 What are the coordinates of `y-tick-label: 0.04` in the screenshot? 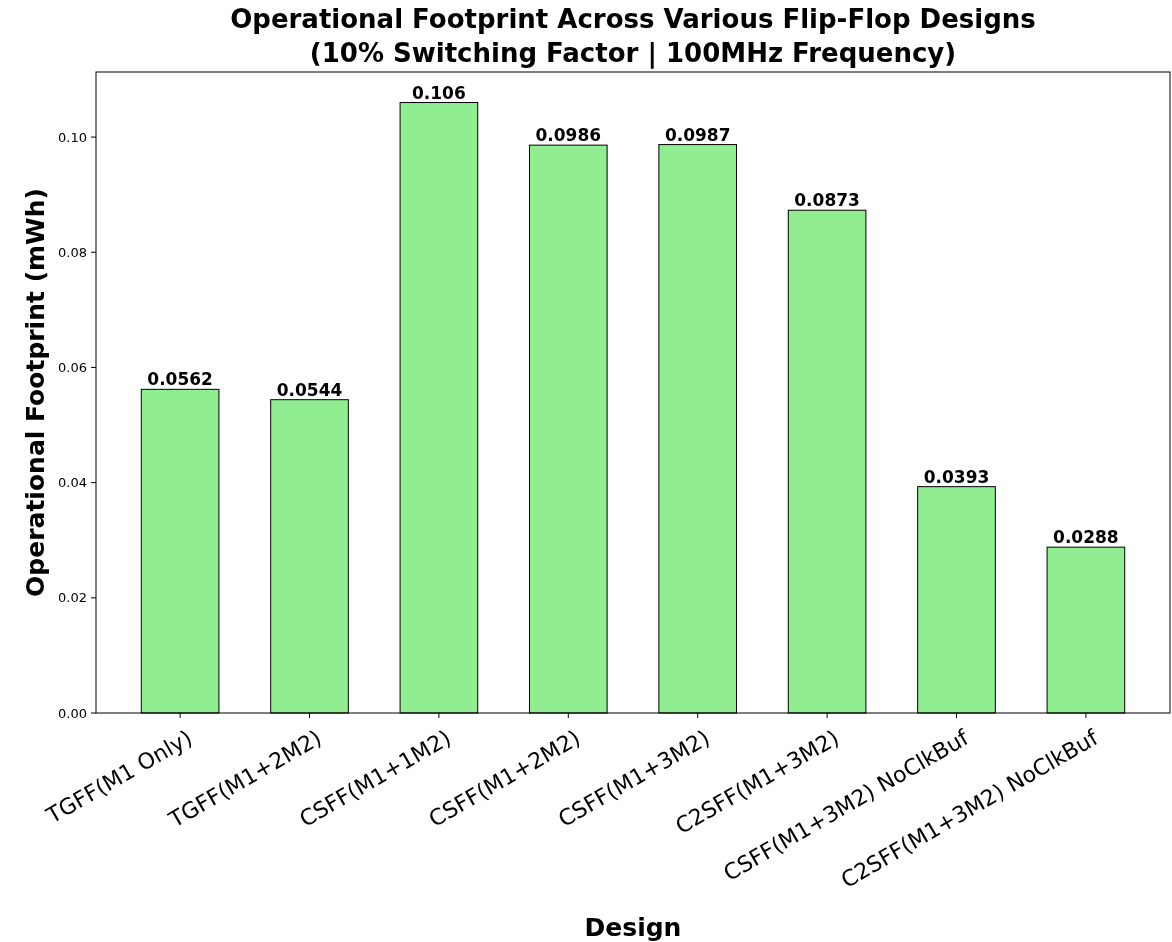 It's located at (72, 483).